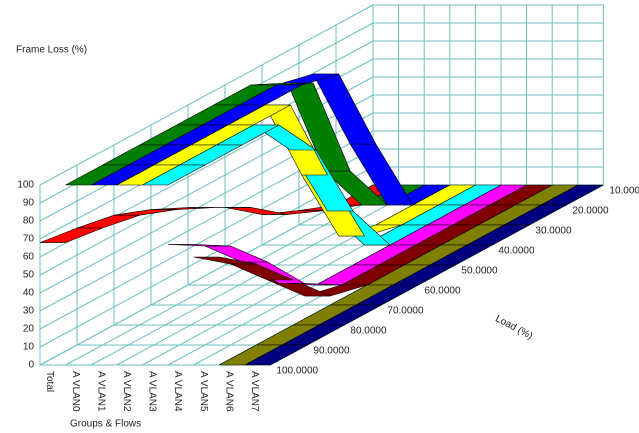 The width and height of the screenshot is (639, 433). Describe the element at coordinates (25, 185) in the screenshot. I see `y-tick-label: 100` at that location.